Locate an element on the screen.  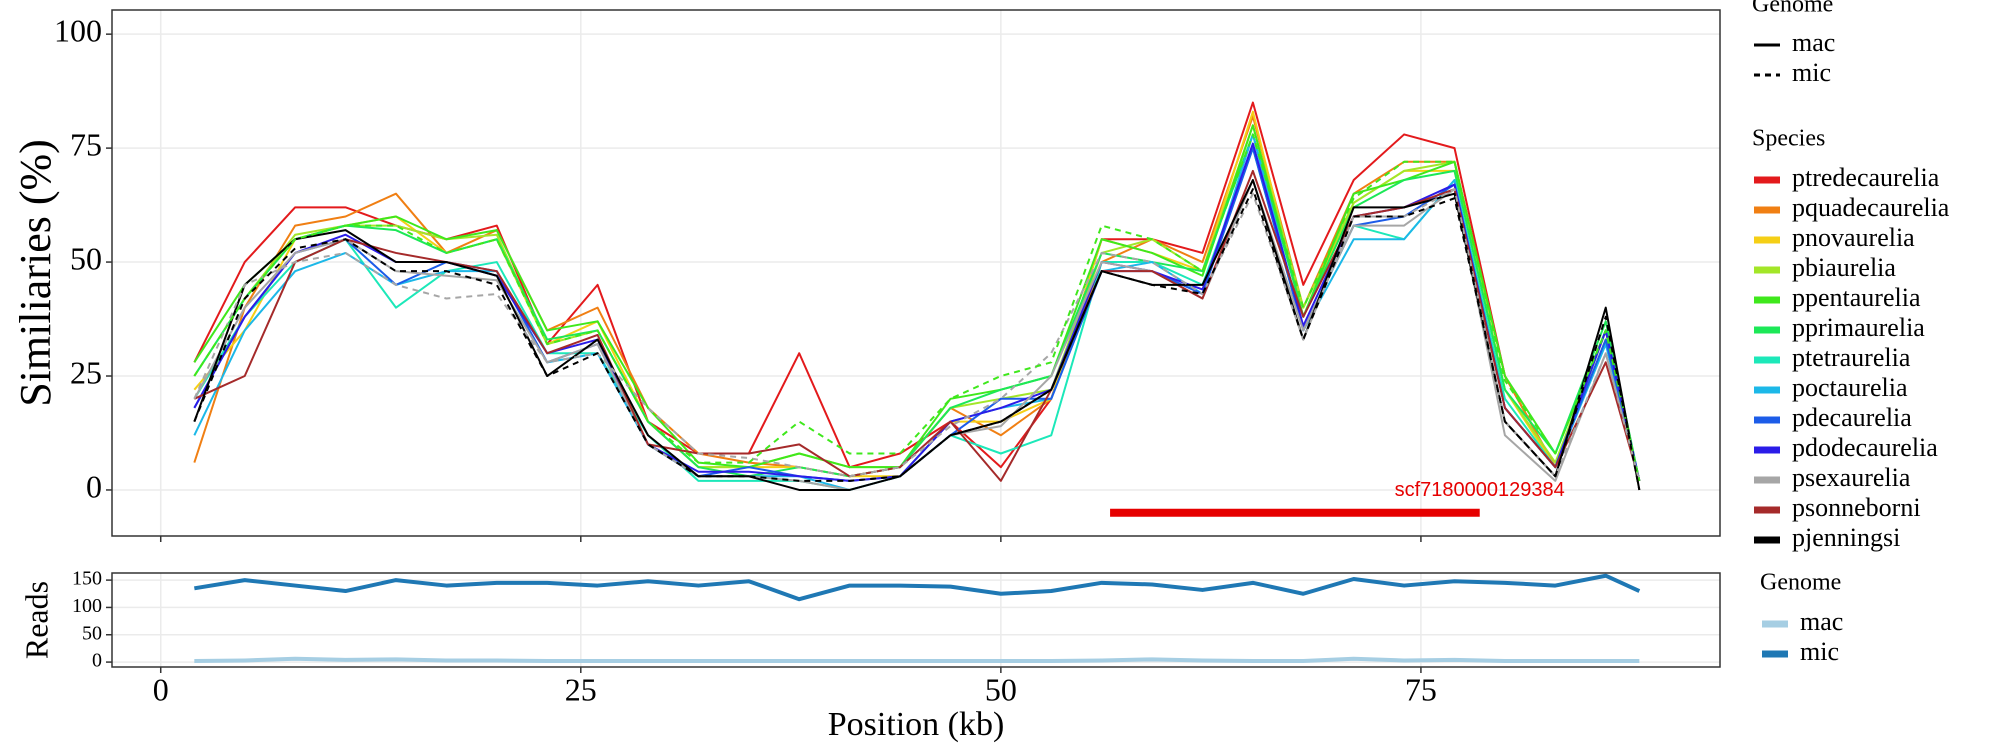
y-tick-label: 25 is located at coordinates (86, 372).